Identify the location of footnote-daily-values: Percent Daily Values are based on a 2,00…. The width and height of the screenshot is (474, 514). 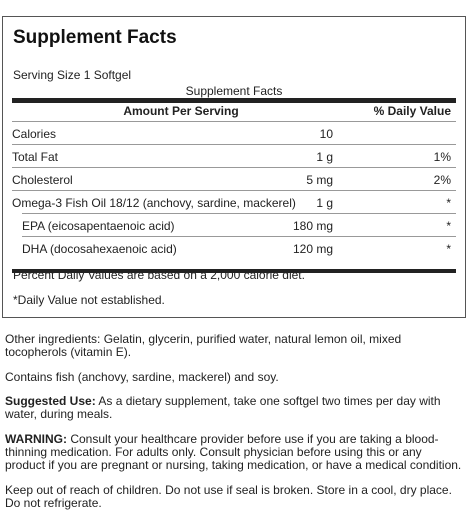
(159, 275).